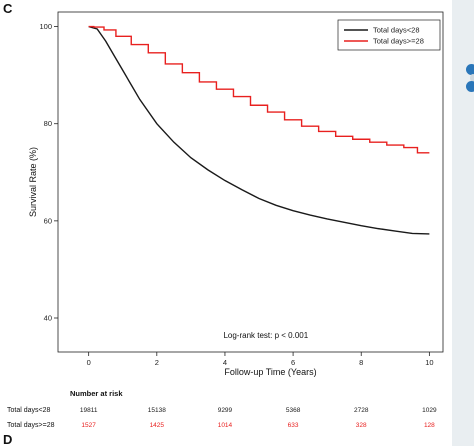  I want to click on risk-row-label: Total days<28, so click(28, 410).